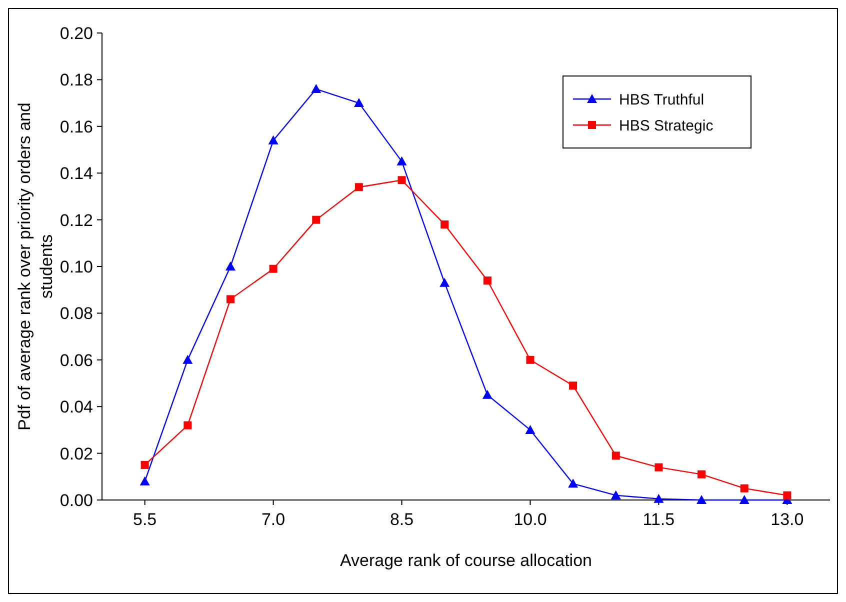  Describe the element at coordinates (76, 314) in the screenshot. I see `y-tick-label: 0.08` at that location.